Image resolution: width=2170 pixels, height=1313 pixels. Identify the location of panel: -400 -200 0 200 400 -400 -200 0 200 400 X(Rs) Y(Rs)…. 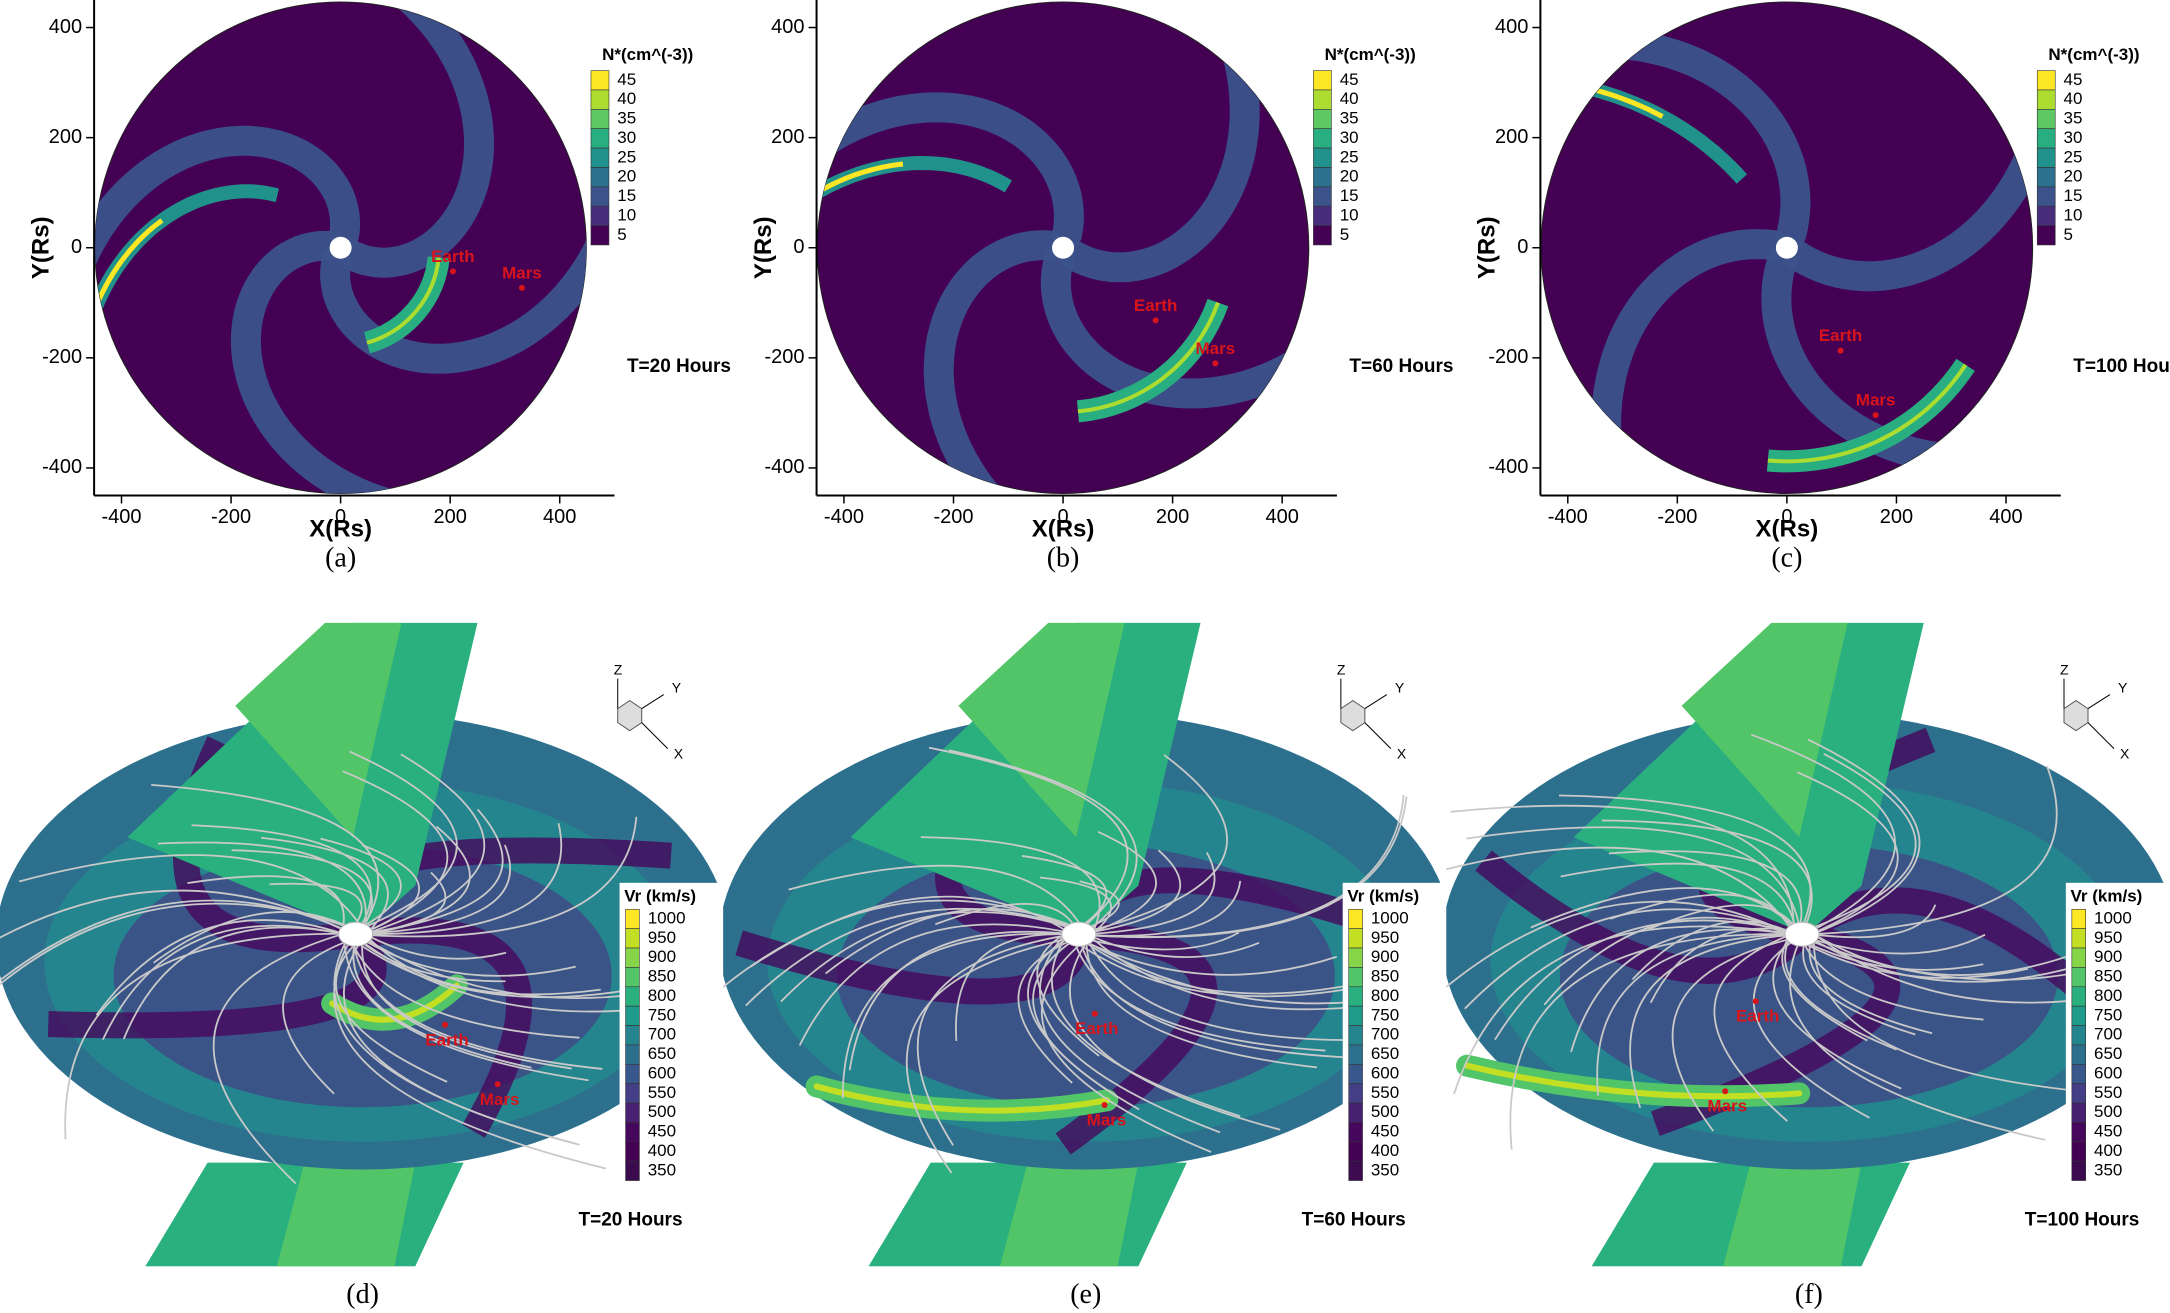
(1101, 286).